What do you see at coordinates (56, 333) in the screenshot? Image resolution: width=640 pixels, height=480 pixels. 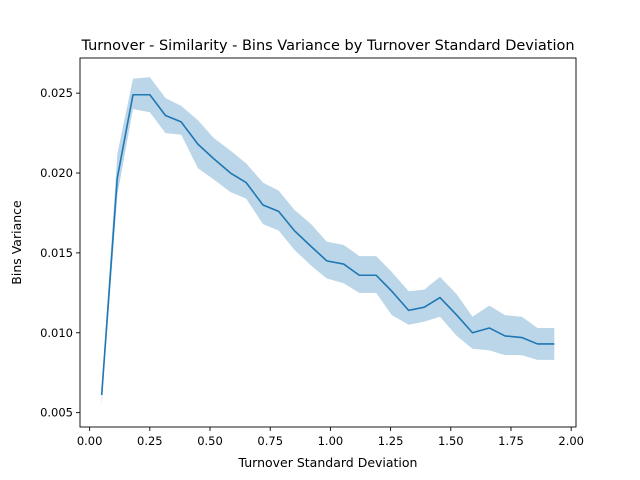 I see `y-tick-label: 0.010` at bounding box center [56, 333].